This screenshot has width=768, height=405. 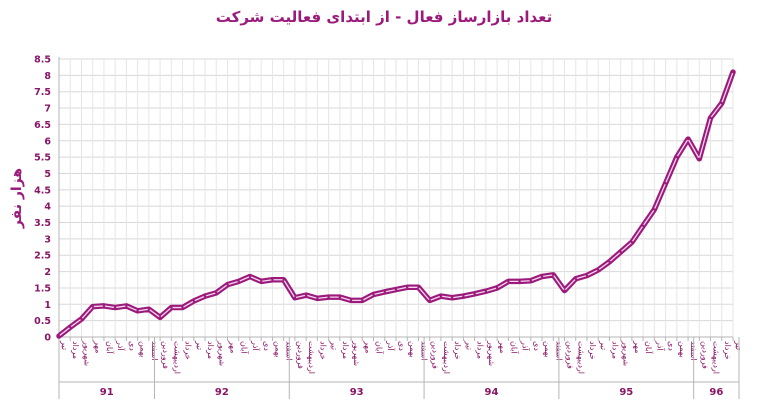 I want to click on y-tick-label: 7, so click(x=47, y=109).